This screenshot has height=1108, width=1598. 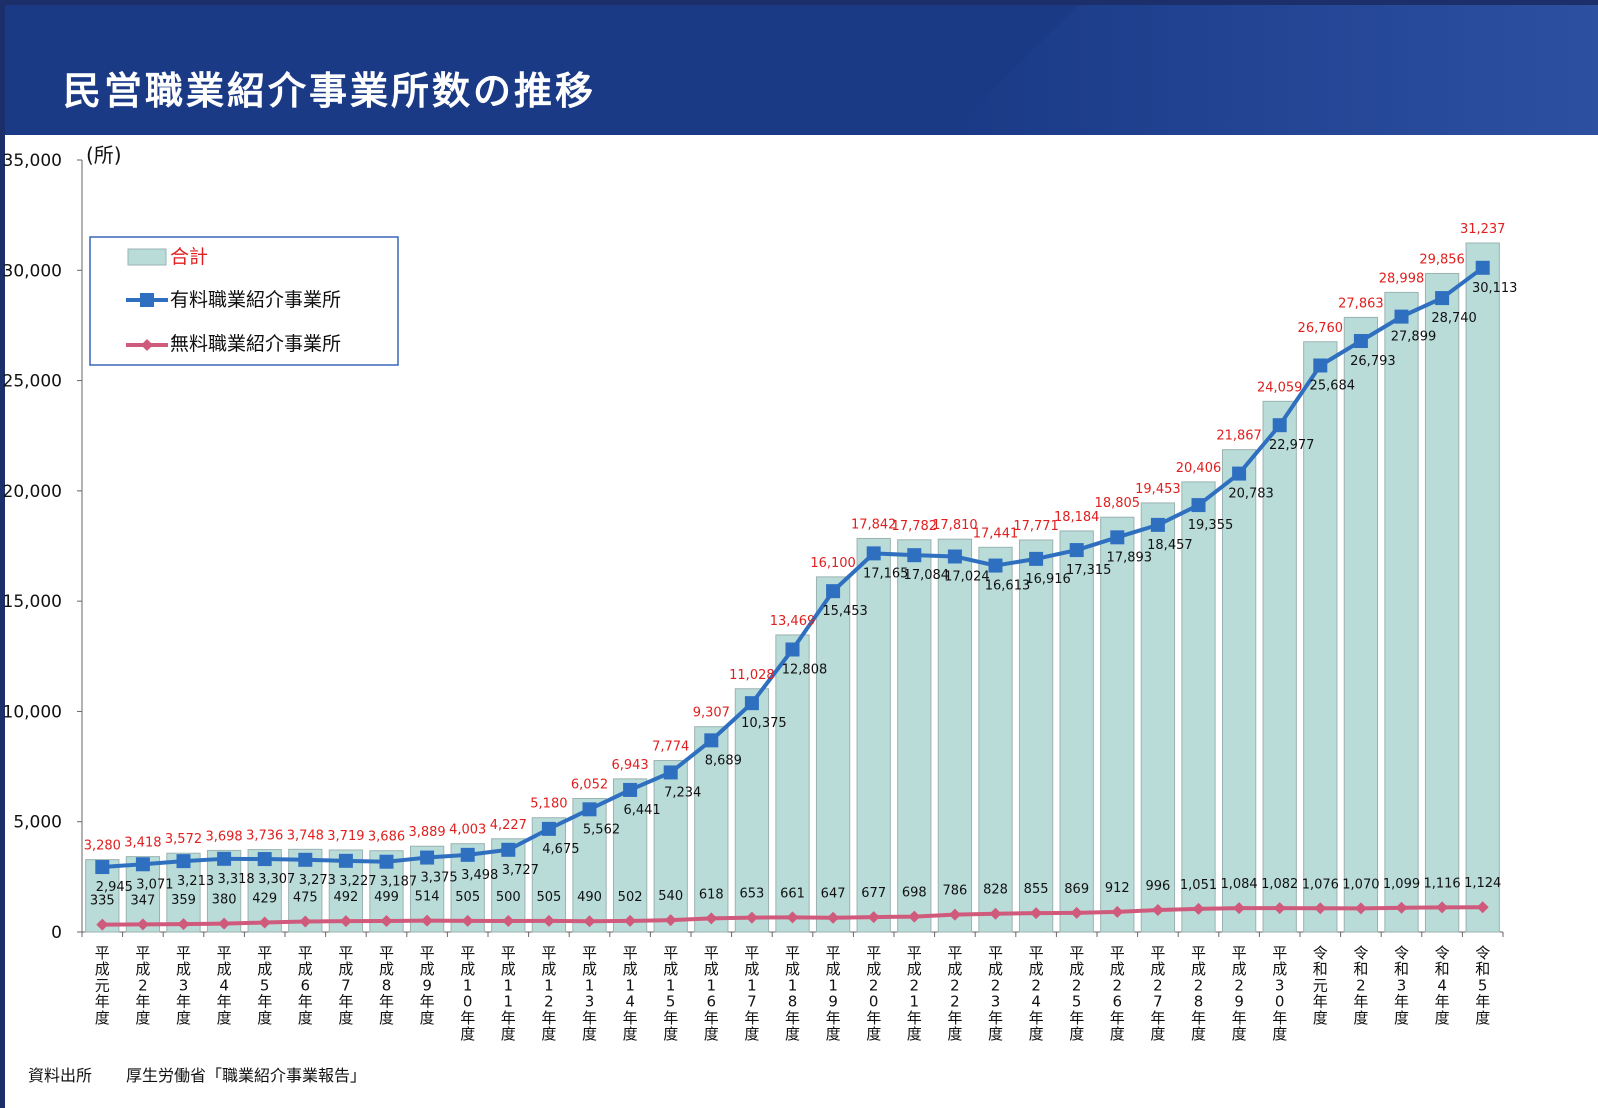 What do you see at coordinates (102, 901) in the screenshot?
I see `label-free: 335` at bounding box center [102, 901].